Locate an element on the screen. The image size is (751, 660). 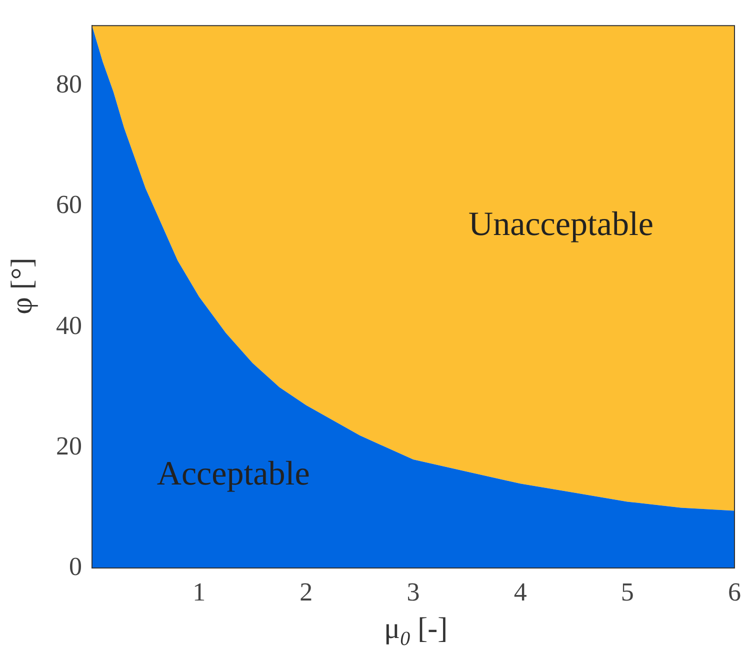
y-tick-label: 40 is located at coordinates (69, 325).